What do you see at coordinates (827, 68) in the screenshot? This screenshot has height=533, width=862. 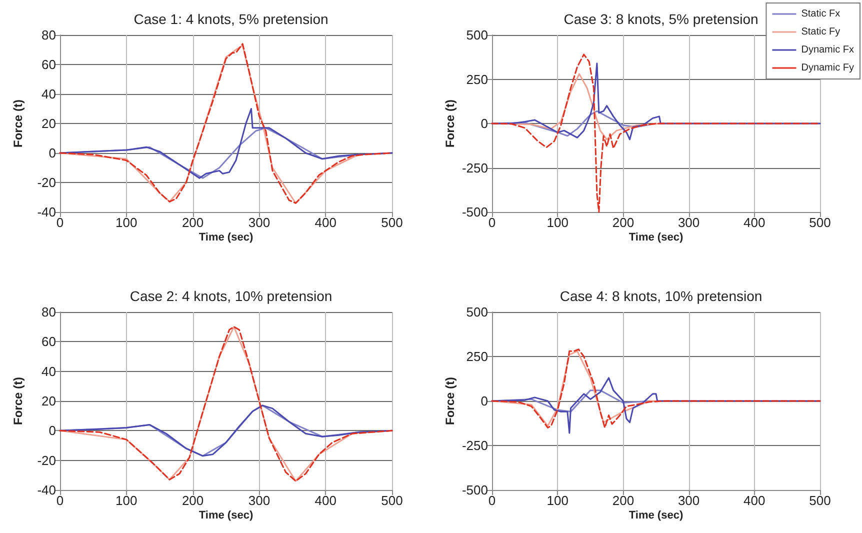 I see `legend-label: Dynamic Fy` at bounding box center [827, 68].